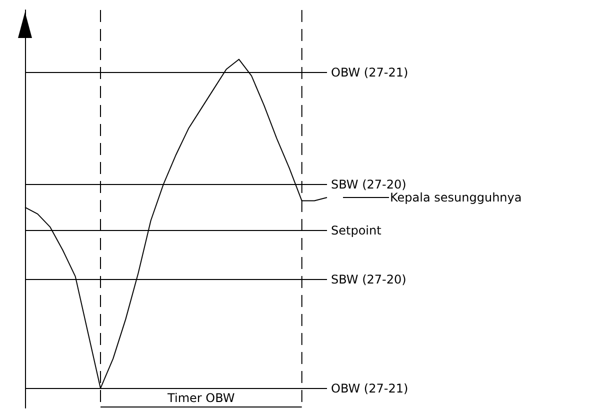  Describe the element at coordinates (200, 398) in the screenshot. I see `text: Timer OBW` at that location.